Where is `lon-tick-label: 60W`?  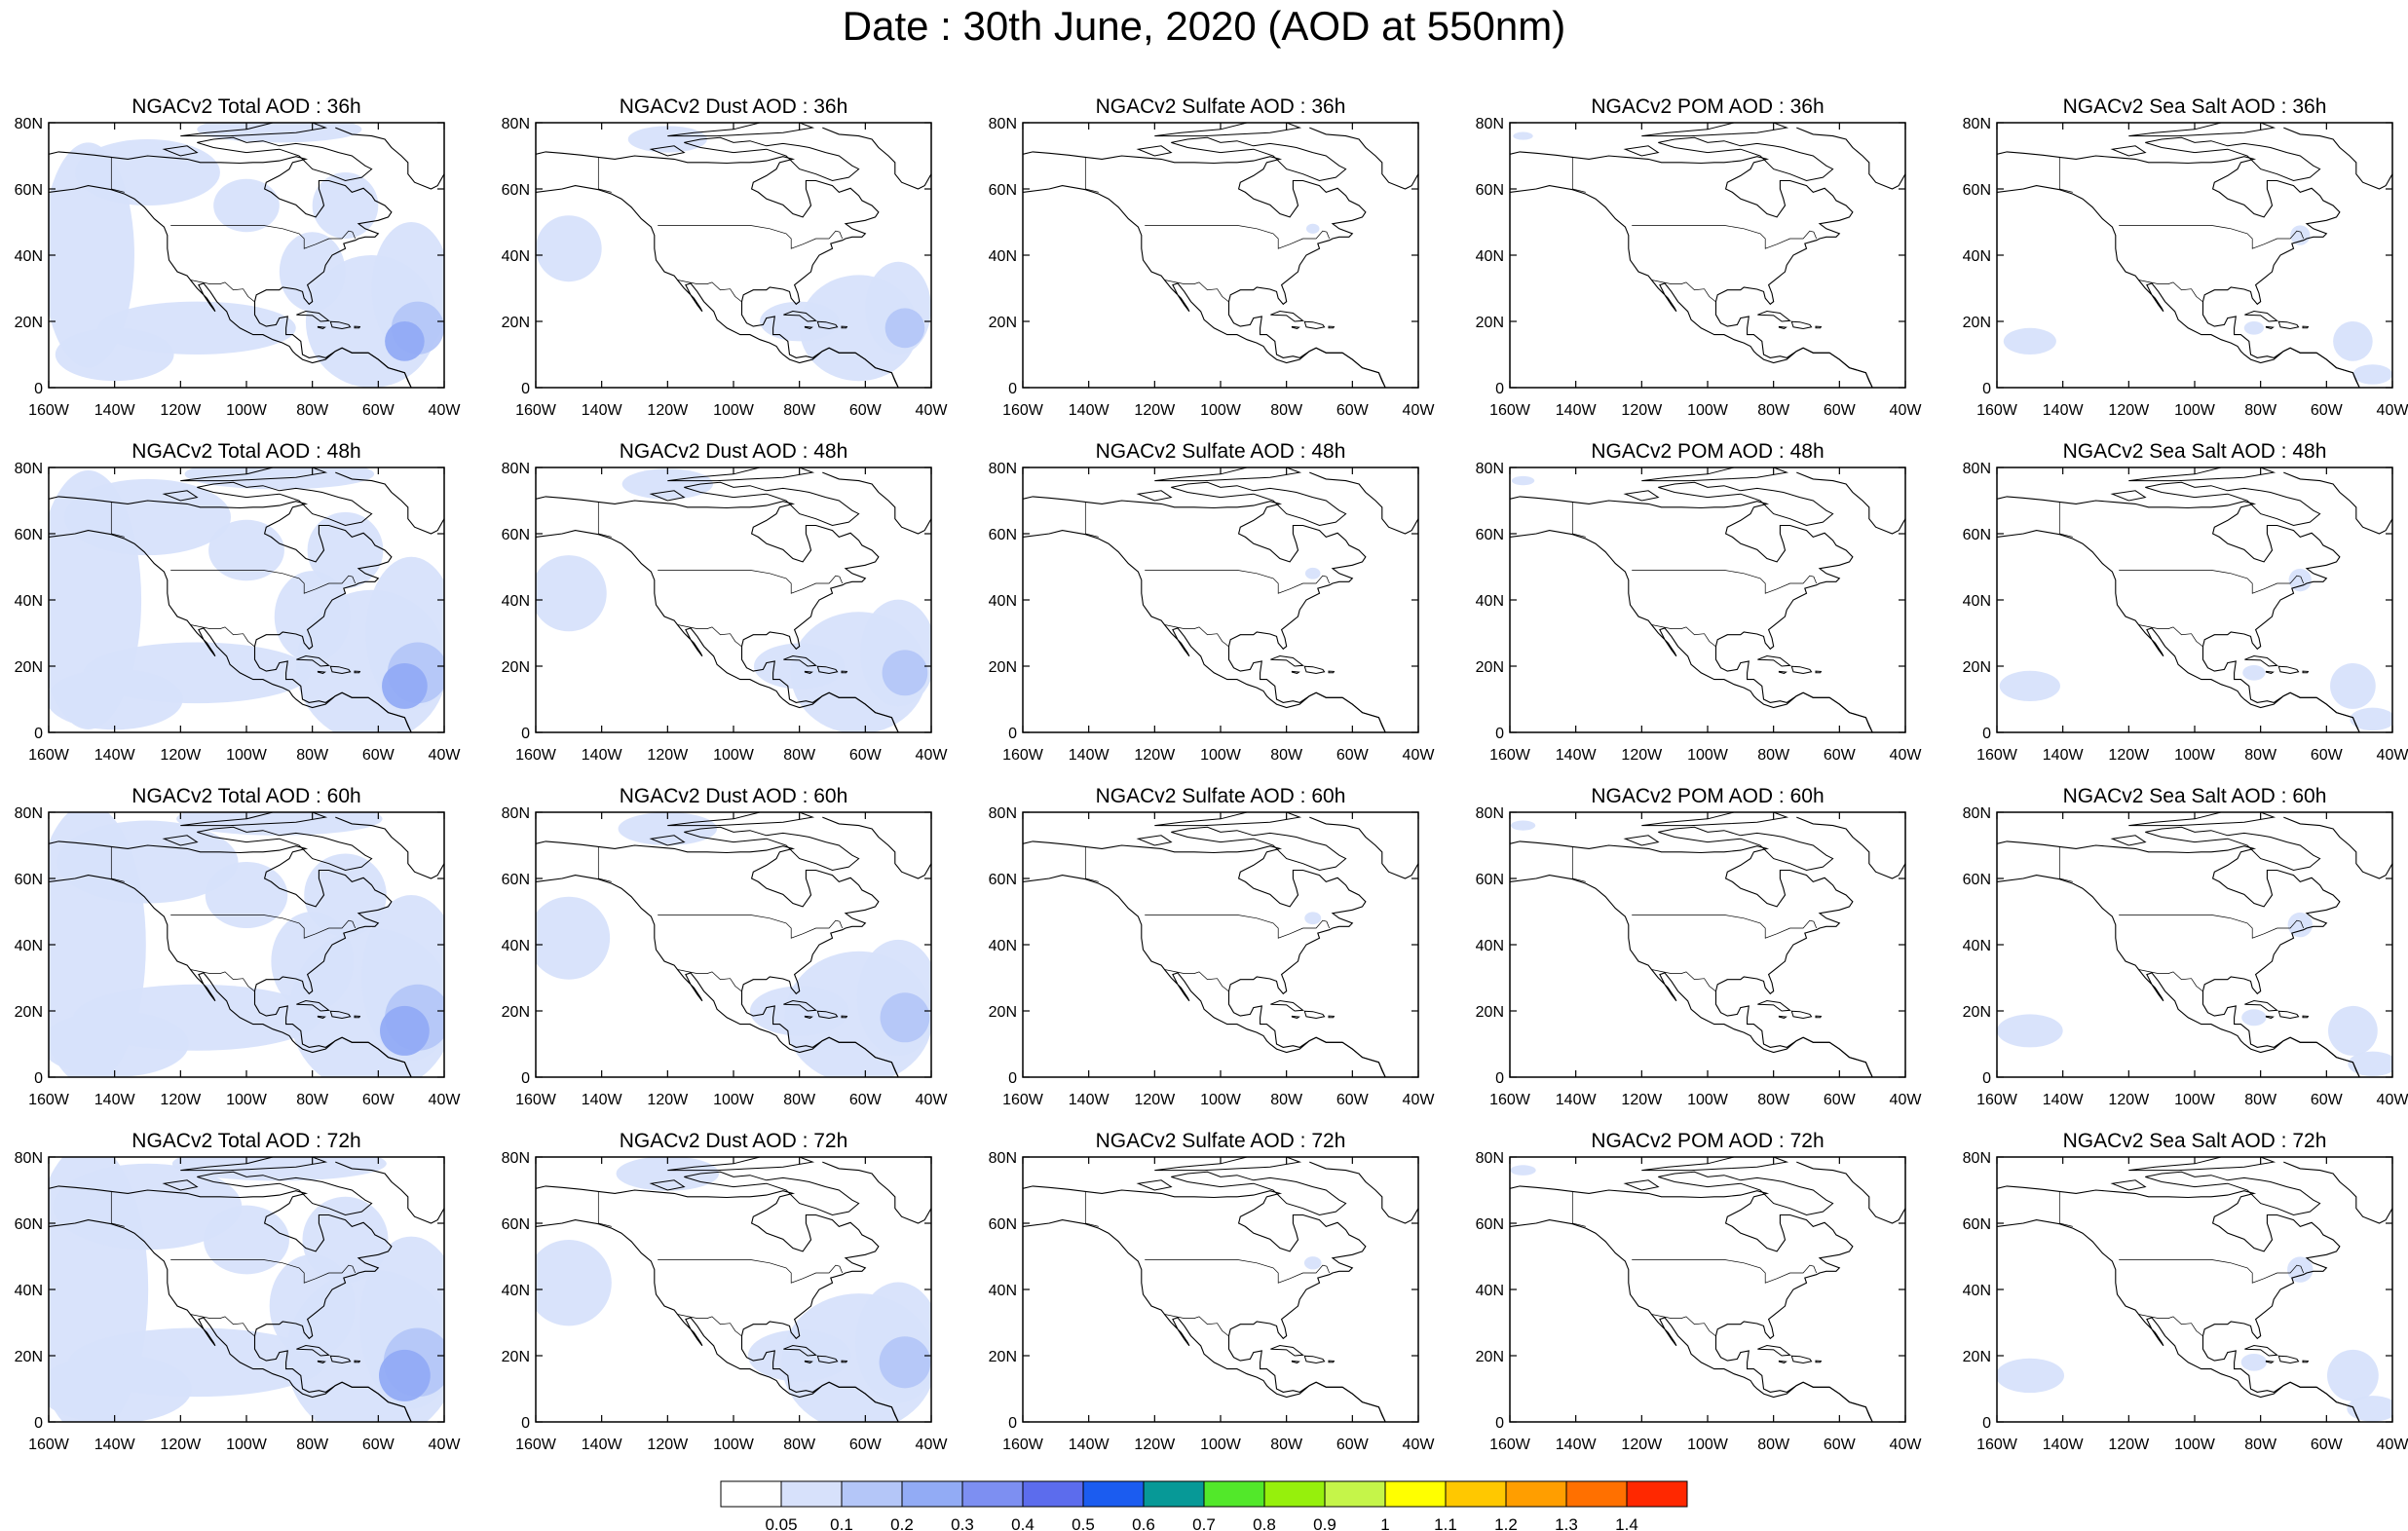 lon-tick-label: 60W is located at coordinates (1840, 1445).